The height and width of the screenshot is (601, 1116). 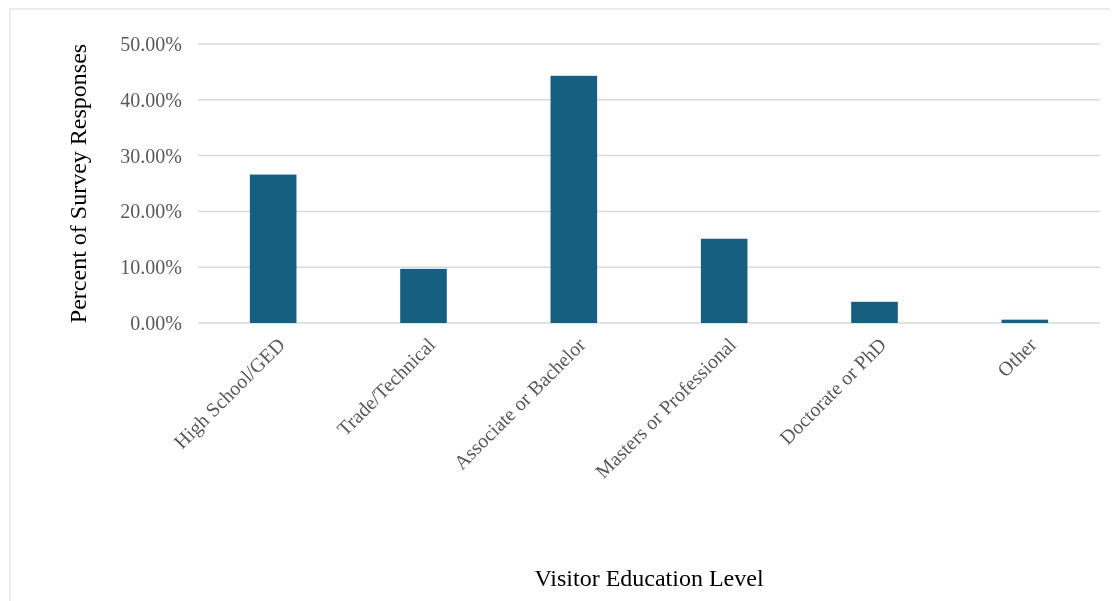 I want to click on x-axis-title: Visitor Education Level, so click(x=649, y=578).